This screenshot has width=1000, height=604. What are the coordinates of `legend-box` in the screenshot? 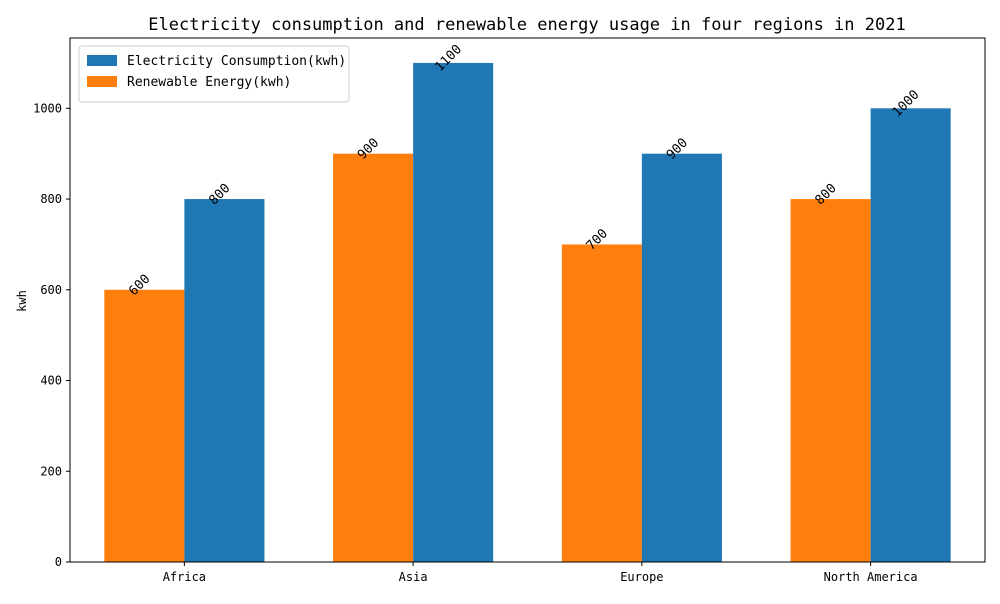 It's located at (214, 74).